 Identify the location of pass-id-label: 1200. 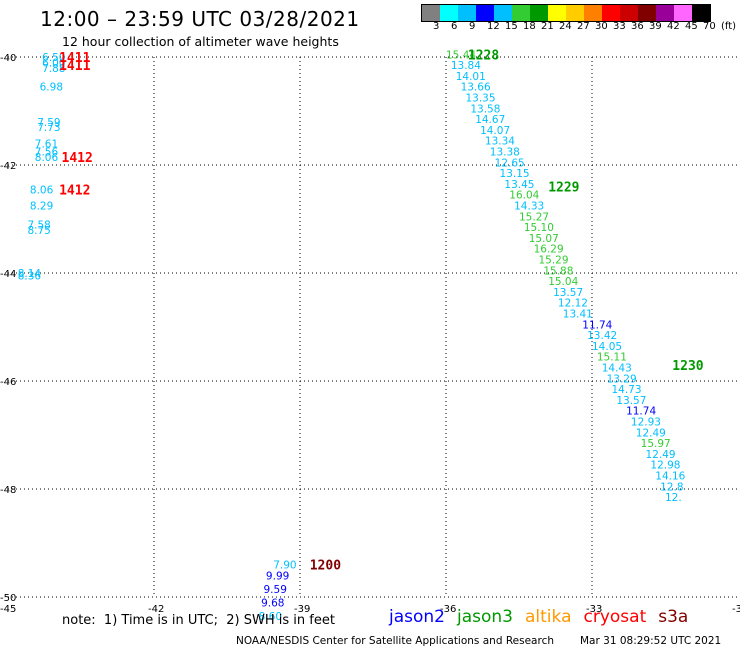
(325, 566).